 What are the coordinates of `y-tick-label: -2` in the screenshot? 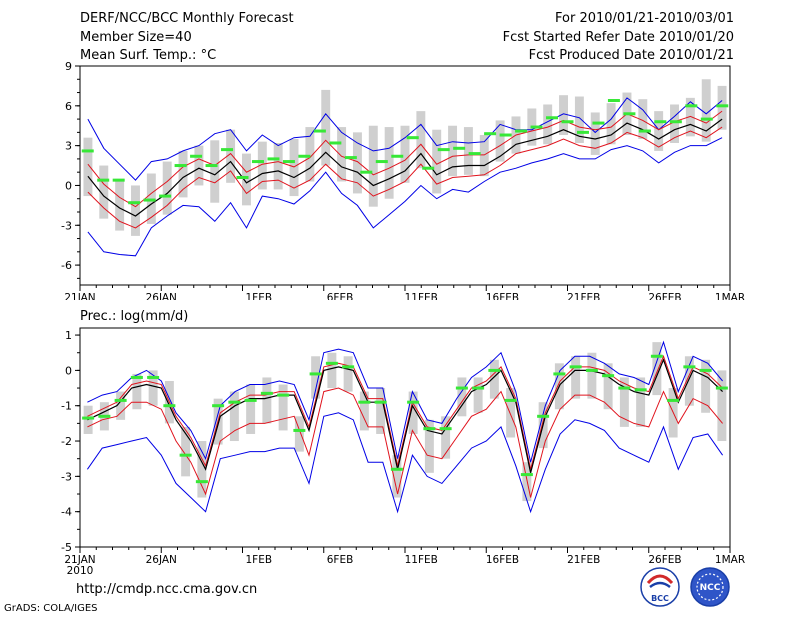 It's located at (66, 441).